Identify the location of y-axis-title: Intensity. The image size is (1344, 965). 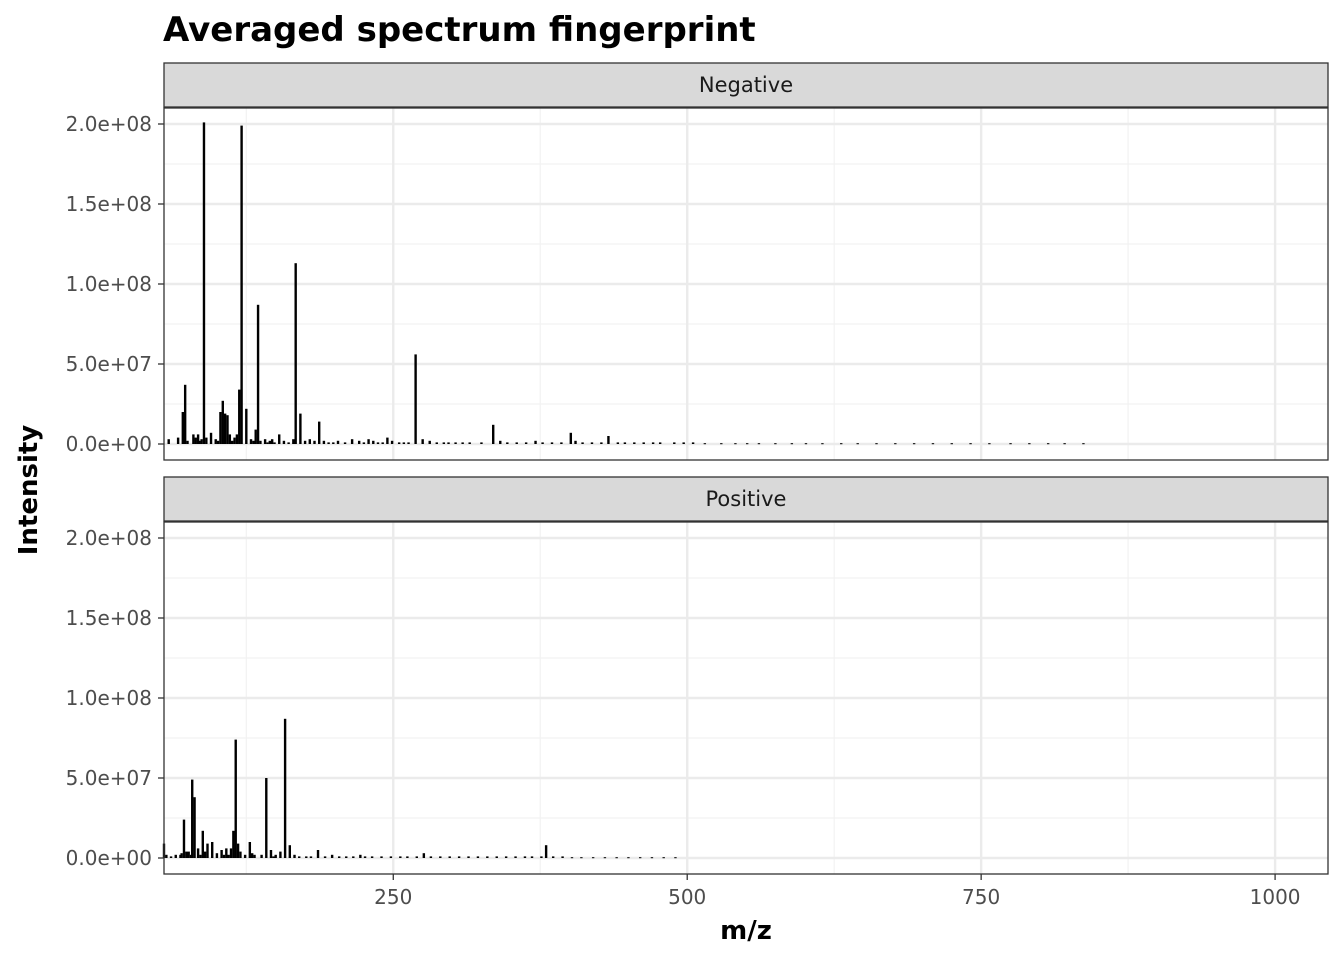
(29, 490).